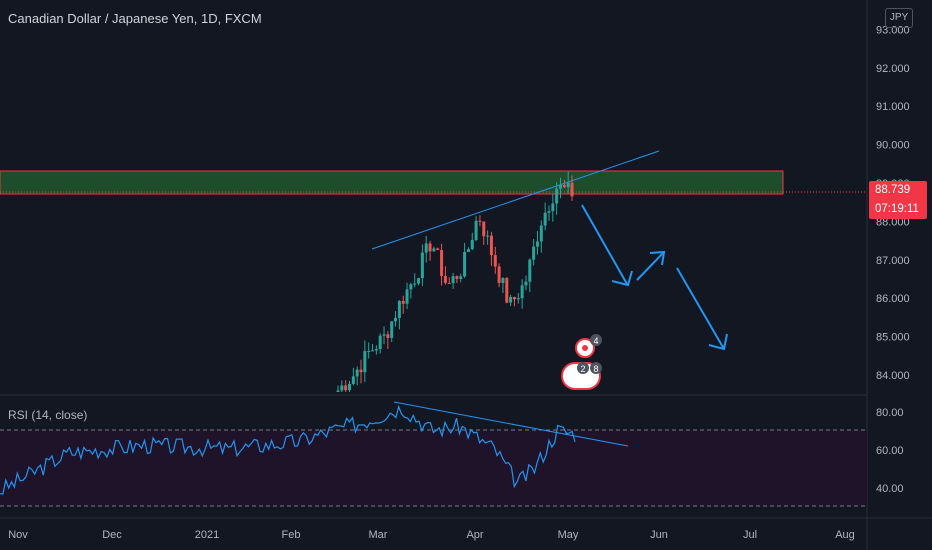  What do you see at coordinates (899, 18) in the screenshot?
I see `currency-label: JPY` at bounding box center [899, 18].